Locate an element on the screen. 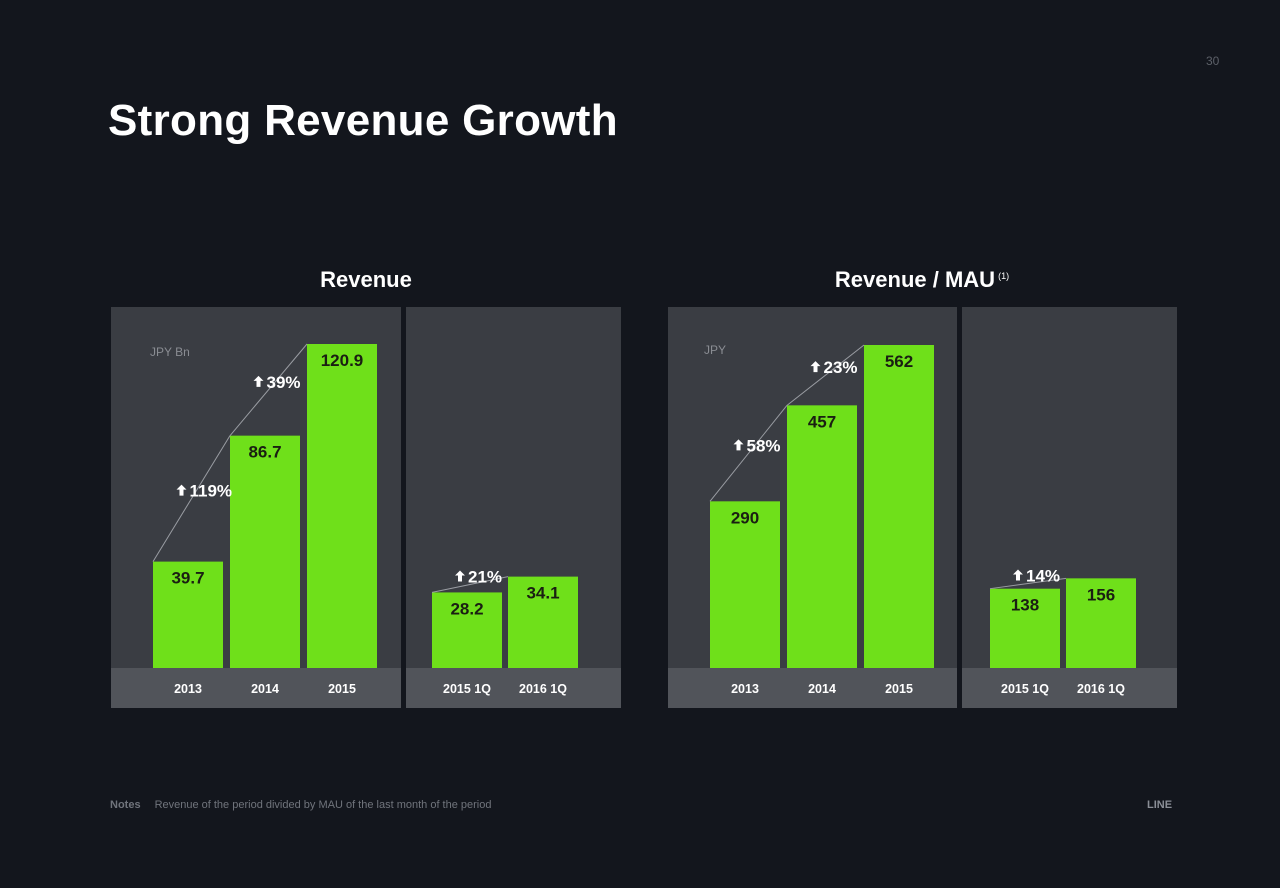 The image size is (1280, 888). brand-logo: LINE is located at coordinates (1160, 805).